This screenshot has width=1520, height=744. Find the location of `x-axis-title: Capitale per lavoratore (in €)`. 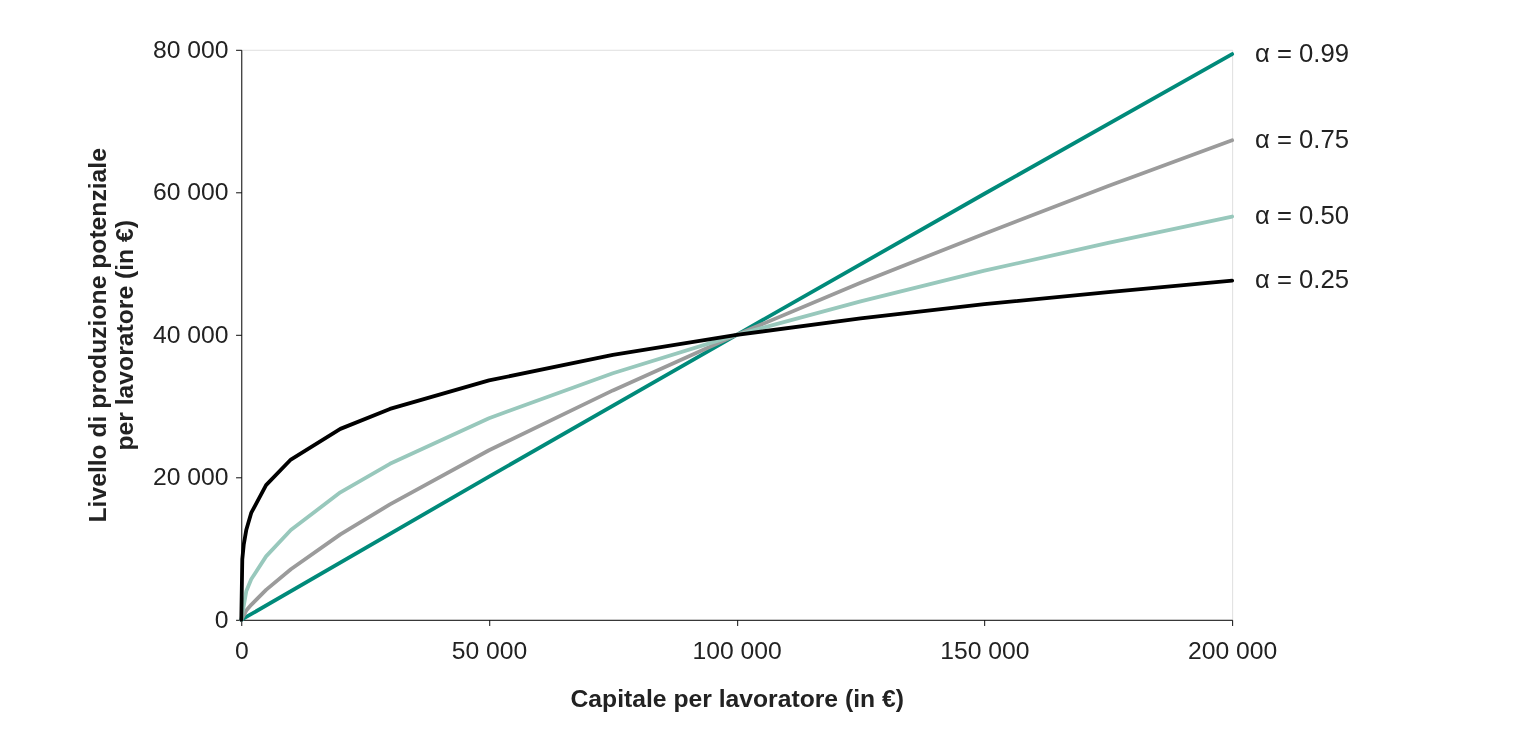

x-axis-title: Capitale per lavoratore (in €) is located at coordinates (737, 698).